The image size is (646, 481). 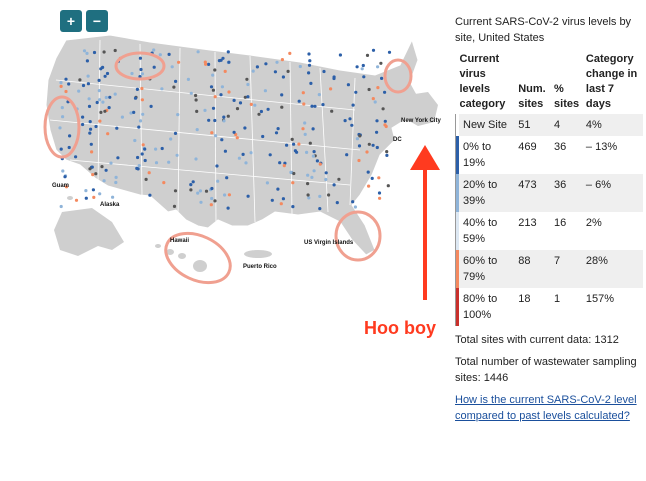 I want to click on cell-change: – 6%, so click(x=612, y=193).